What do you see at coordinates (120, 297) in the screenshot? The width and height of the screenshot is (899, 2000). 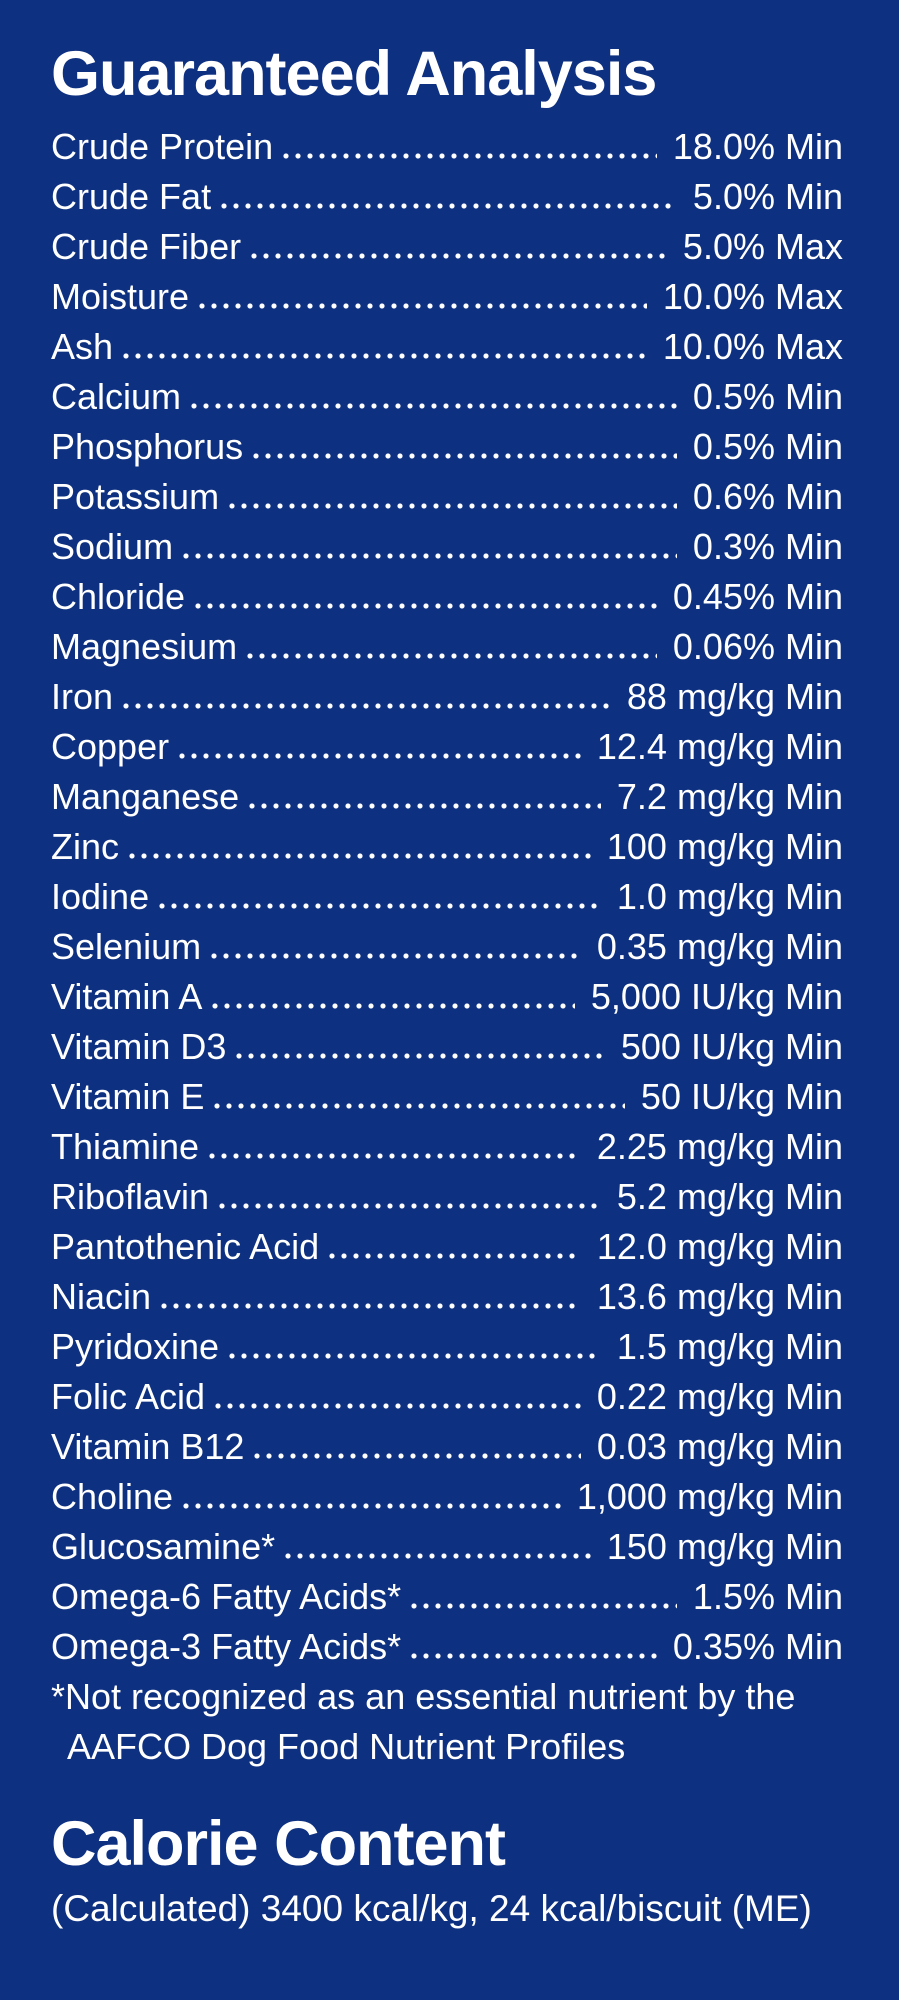 I see `nutrient-name: Moisture` at bounding box center [120, 297].